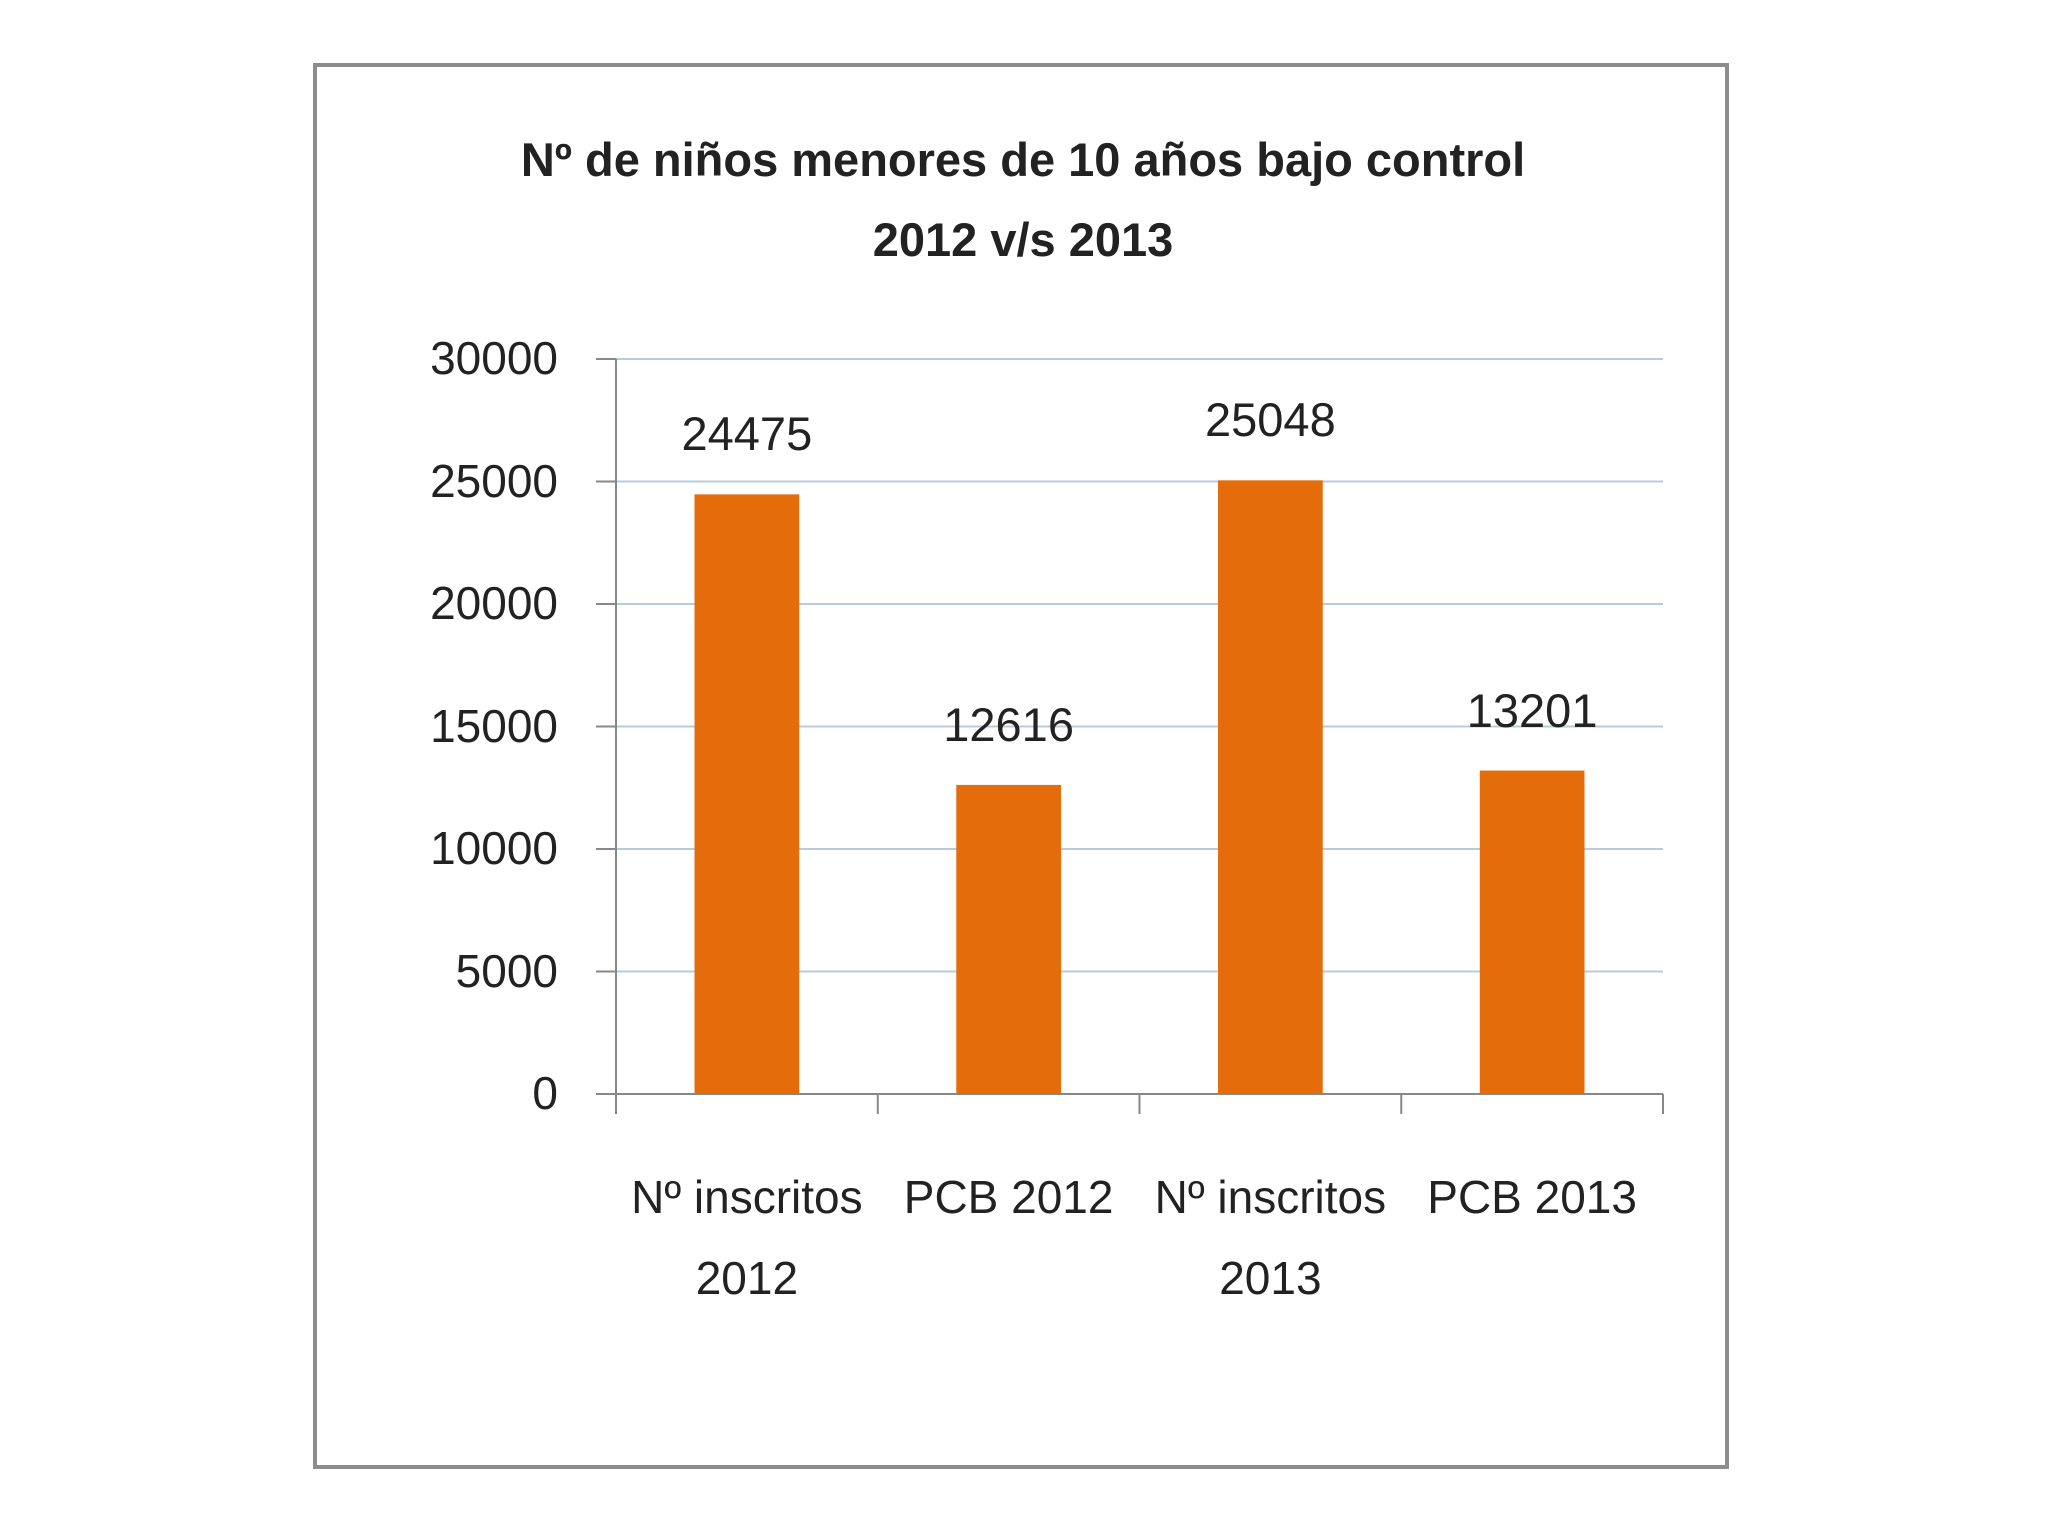 Image resolution: width=2048 pixels, height=1536 pixels. What do you see at coordinates (747, 1237) in the screenshot?
I see `x-tick-label: Nº inscritos 2012` at bounding box center [747, 1237].